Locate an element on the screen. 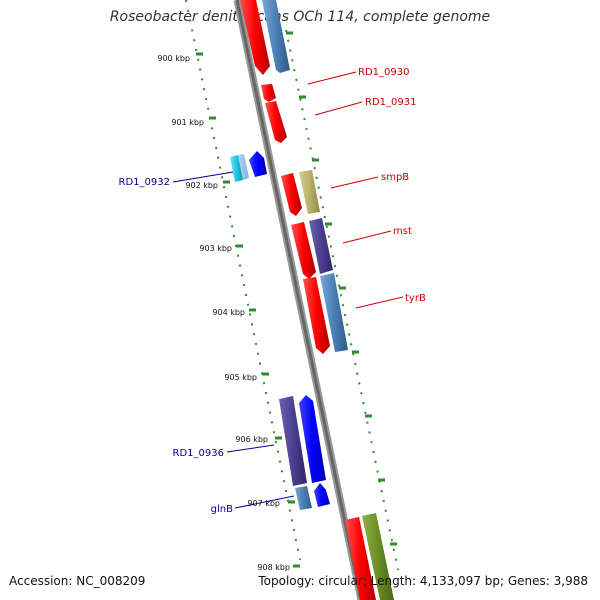 The width and height of the screenshot is (600, 600). gene-label-rd1-0931: RD1_0931 is located at coordinates (390, 102).